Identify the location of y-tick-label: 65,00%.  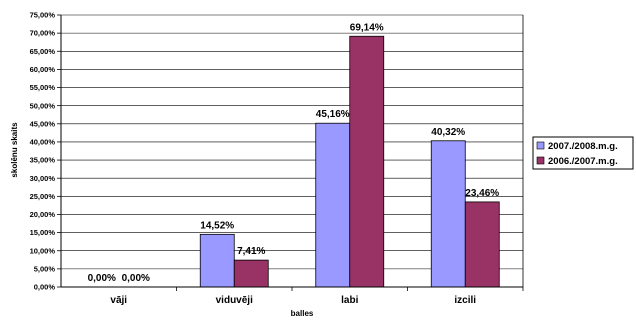
(43, 51).